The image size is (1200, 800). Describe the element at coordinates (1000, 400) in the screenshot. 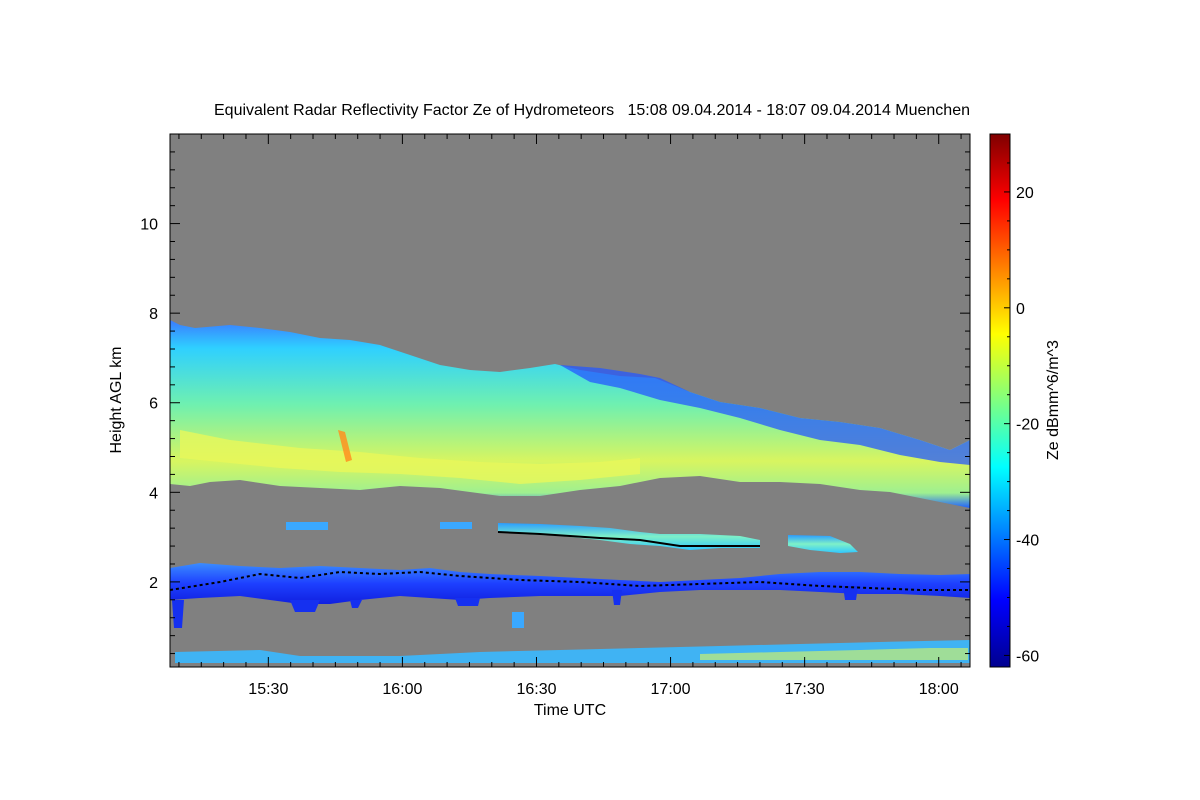

I see `colorbar-gradient` at that location.